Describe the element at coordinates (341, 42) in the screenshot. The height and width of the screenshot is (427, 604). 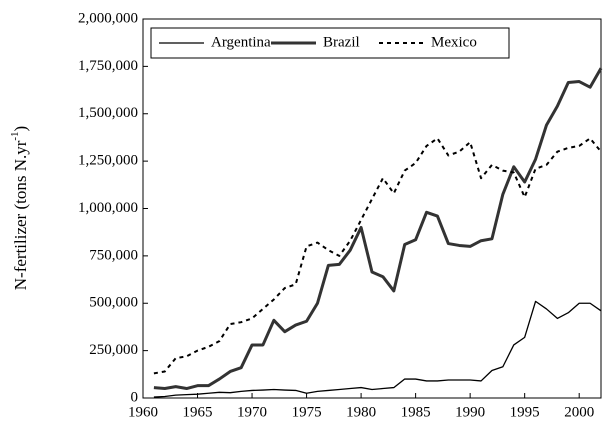
I see `legend-label: Brazil` at that location.